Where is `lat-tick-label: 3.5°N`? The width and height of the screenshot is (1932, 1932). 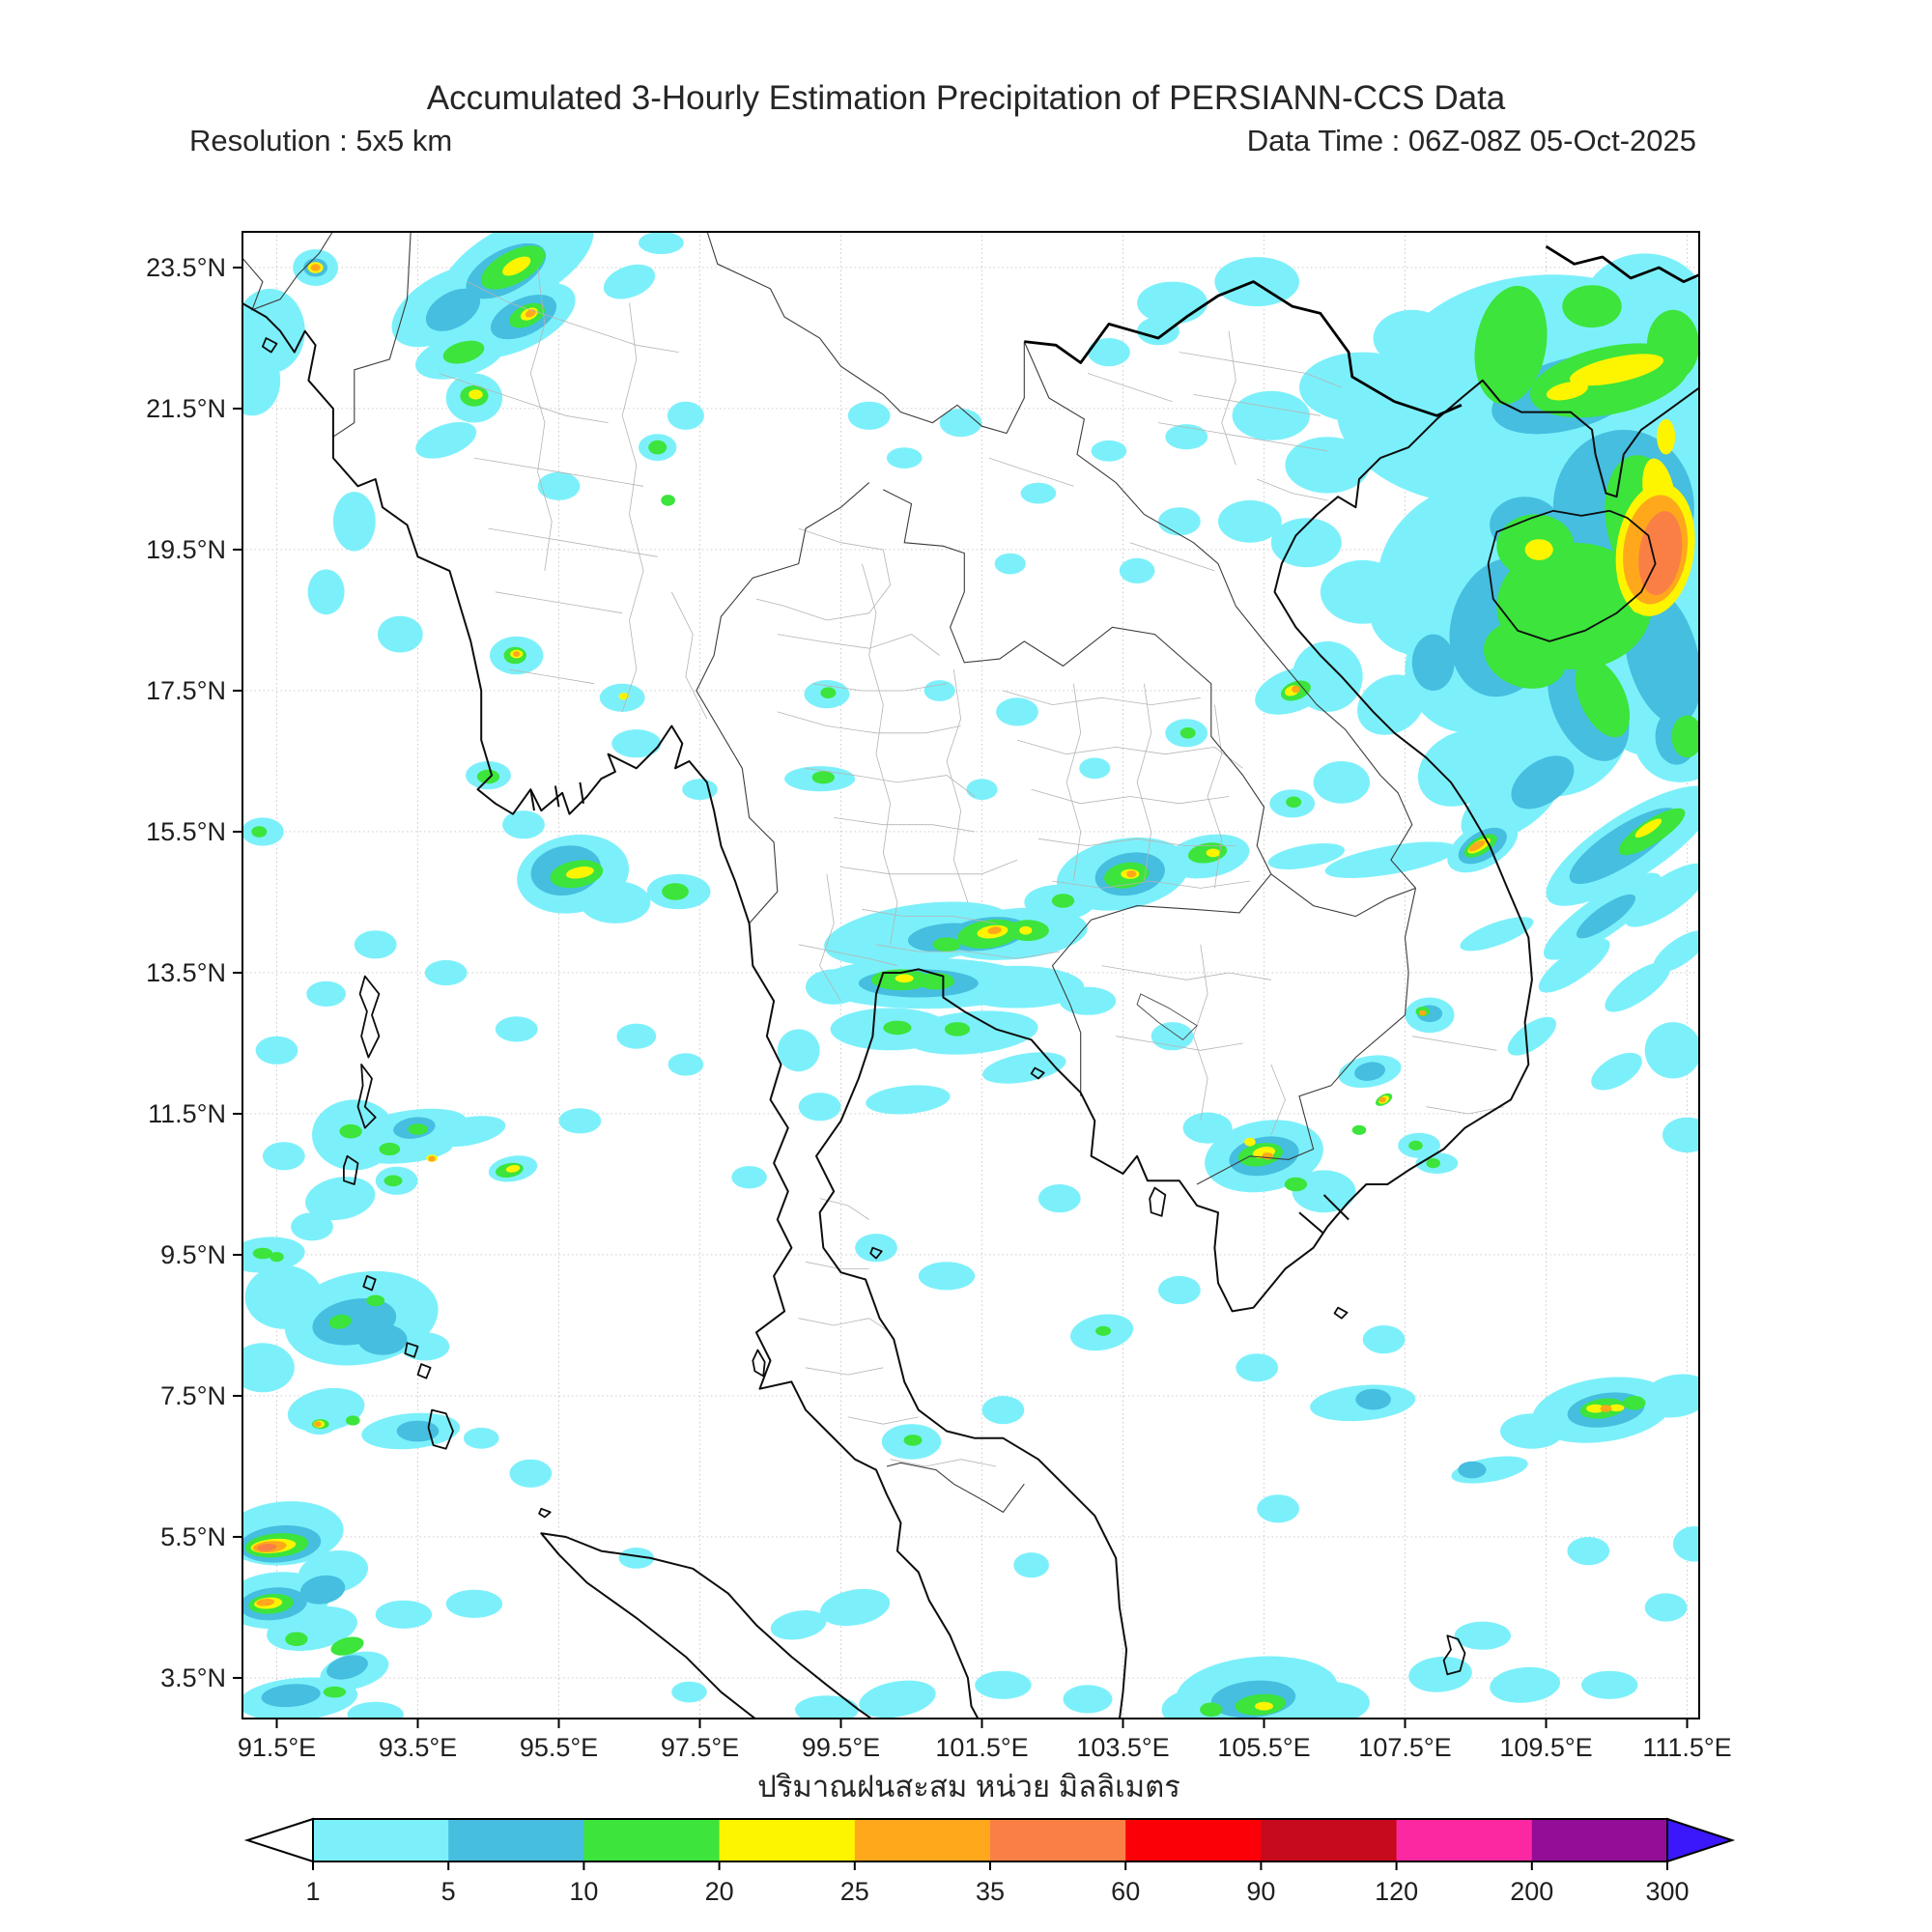
lat-tick-label: 3.5°N is located at coordinates (193, 1677).